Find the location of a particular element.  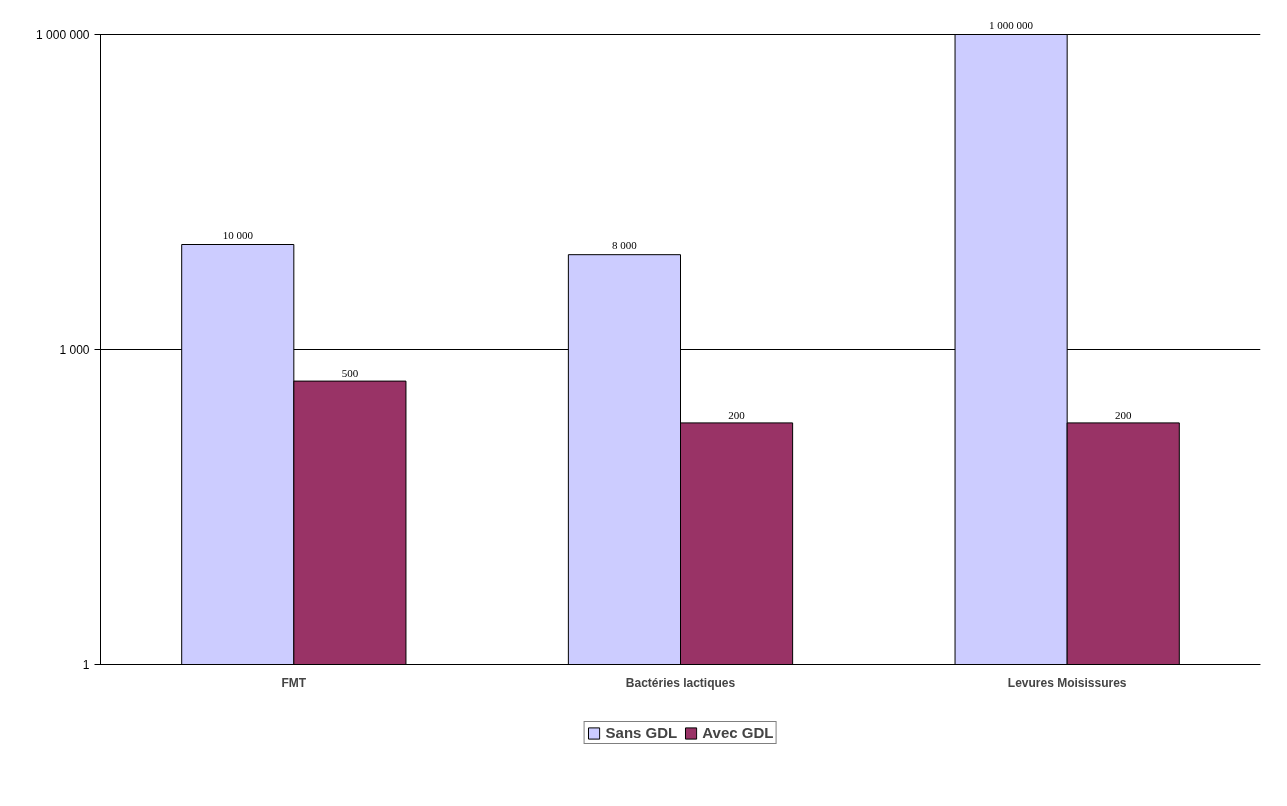

x-tick-label: Levures Moisissures is located at coordinates (1067, 682).